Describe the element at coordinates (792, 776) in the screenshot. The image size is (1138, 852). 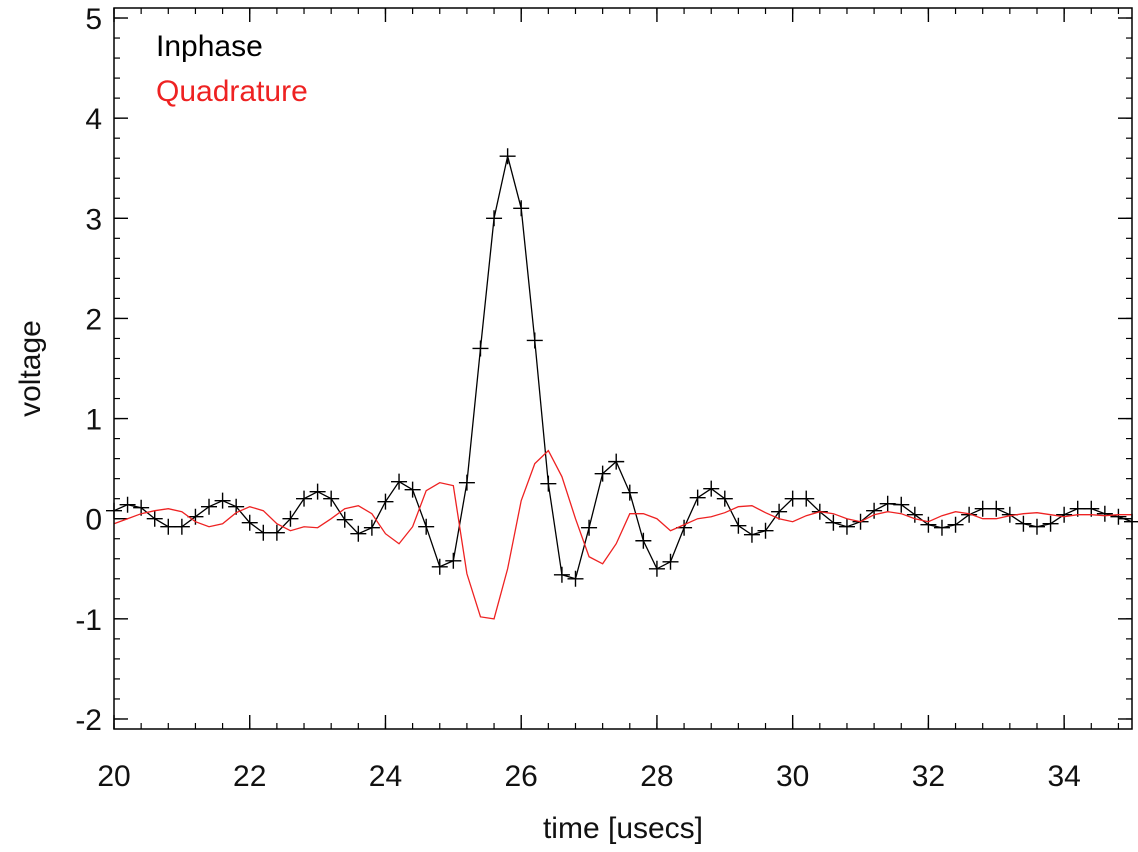
I see `x-tick-label: 30` at that location.